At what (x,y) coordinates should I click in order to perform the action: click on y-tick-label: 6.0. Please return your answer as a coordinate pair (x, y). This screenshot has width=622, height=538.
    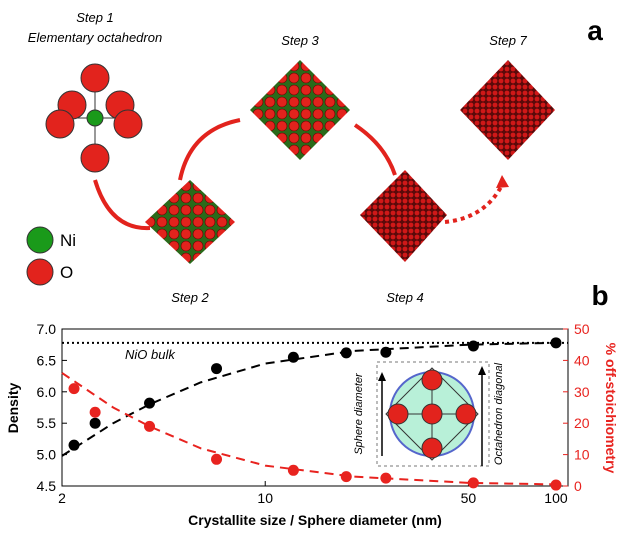
    Looking at the image, I should click on (47, 392).